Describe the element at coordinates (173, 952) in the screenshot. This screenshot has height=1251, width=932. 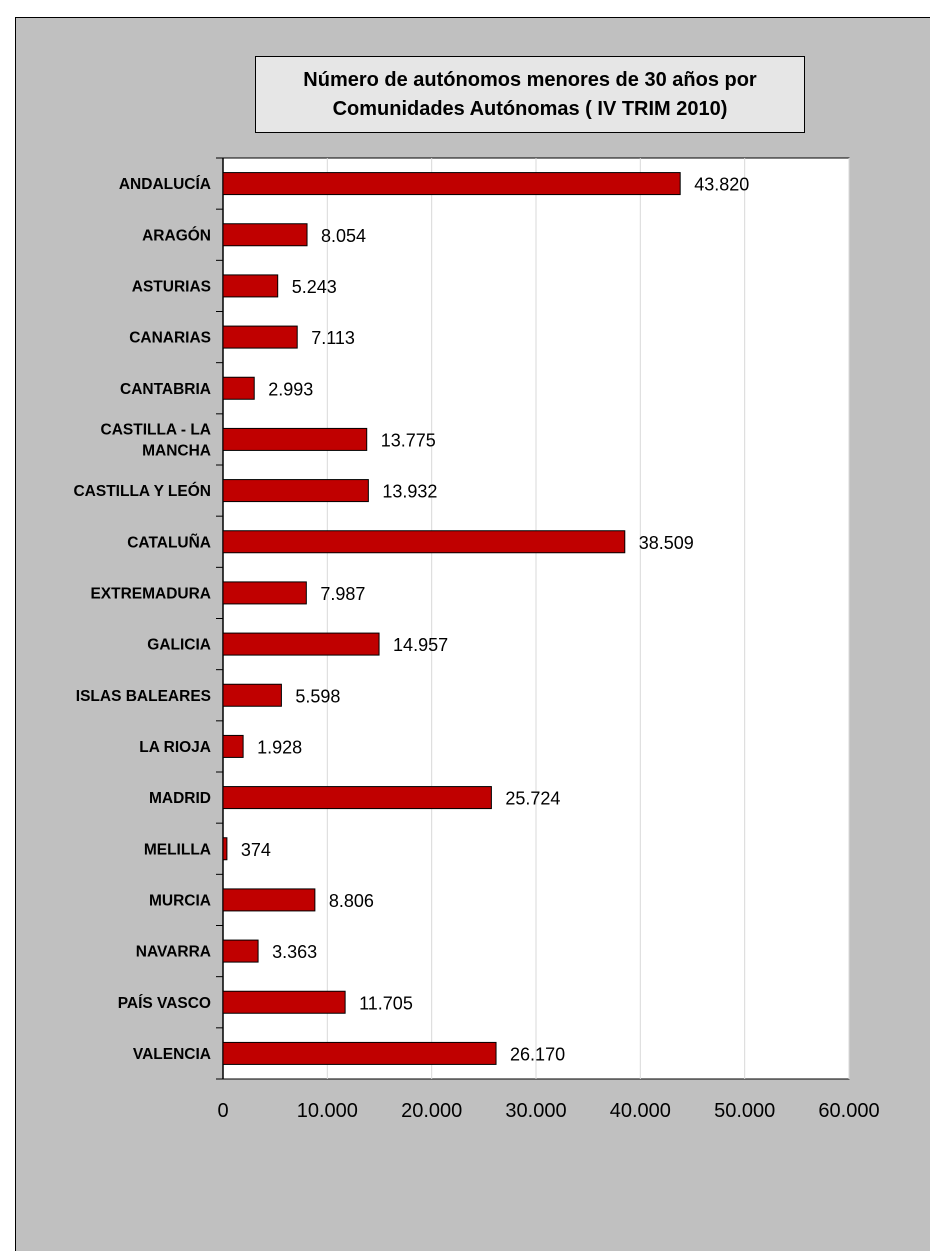
I see `category-label: NAVARRA` at that location.